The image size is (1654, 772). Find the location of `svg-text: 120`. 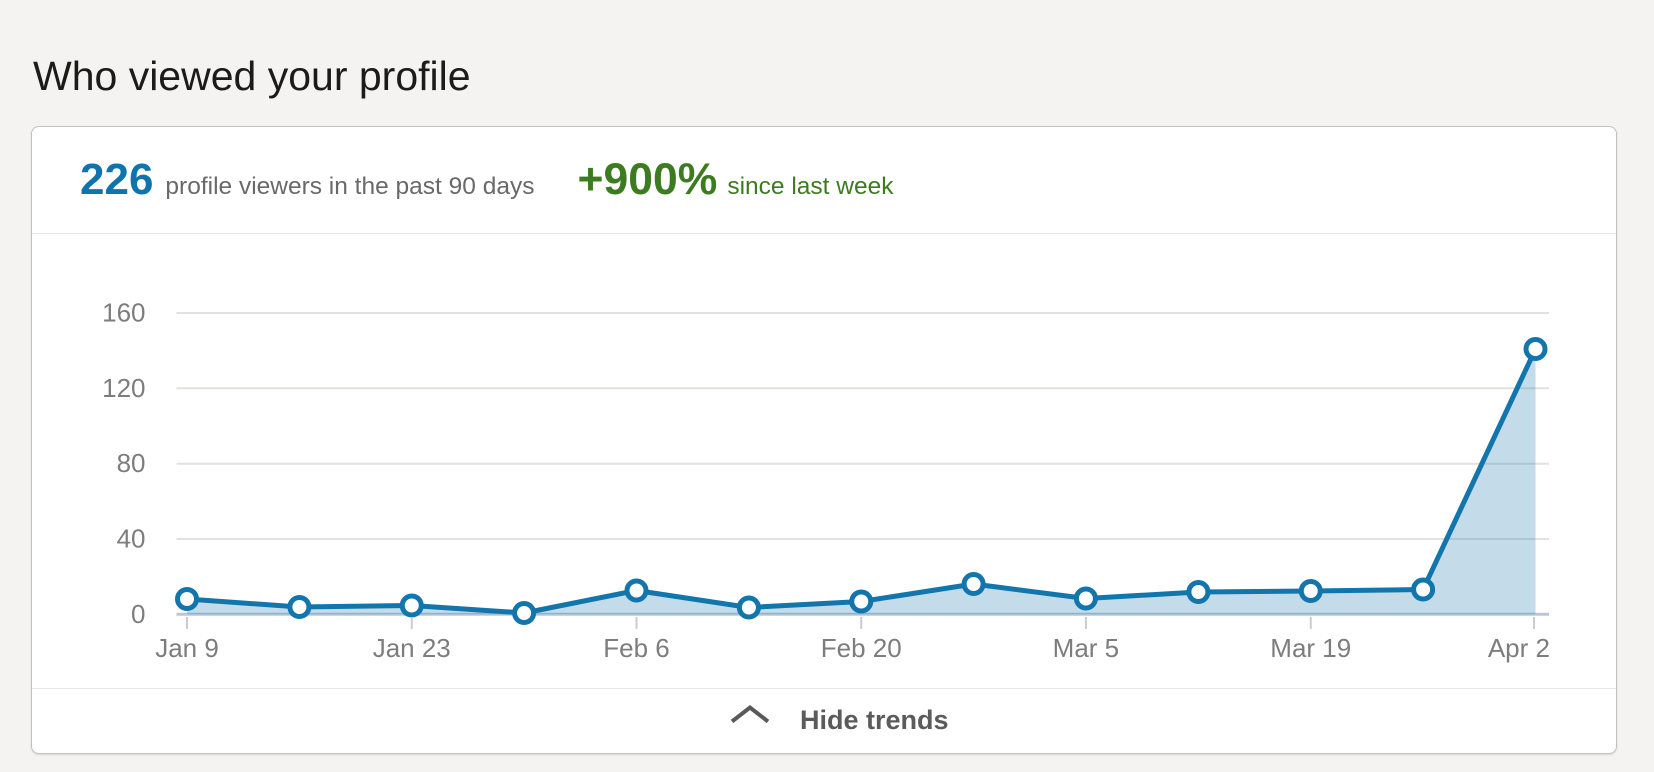

svg-text: 120 is located at coordinates (123, 388).